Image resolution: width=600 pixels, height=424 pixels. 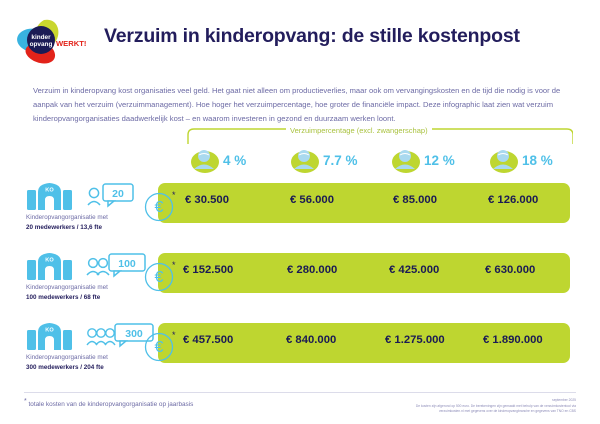 I want to click on svg-text: kinder, so click(x=41, y=37).